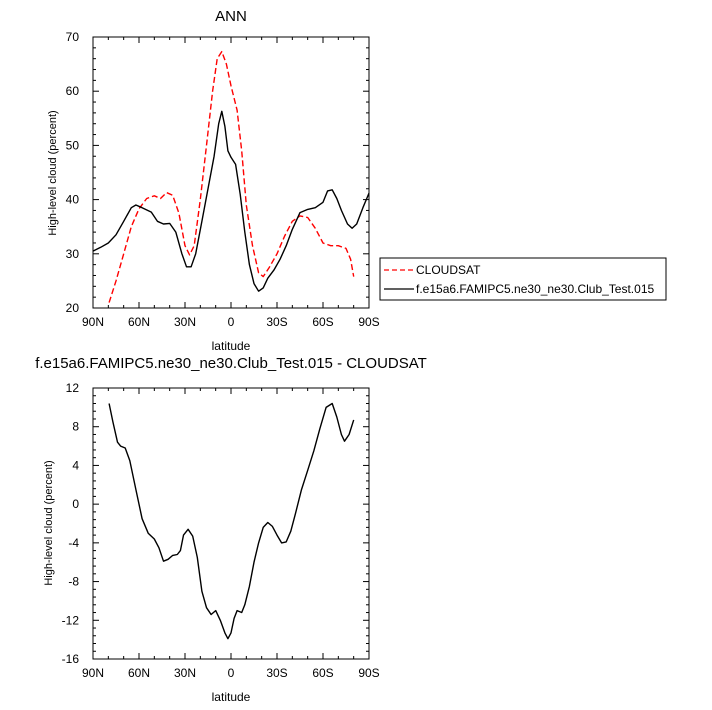  I want to click on y-tick-label: 0, so click(75, 504).